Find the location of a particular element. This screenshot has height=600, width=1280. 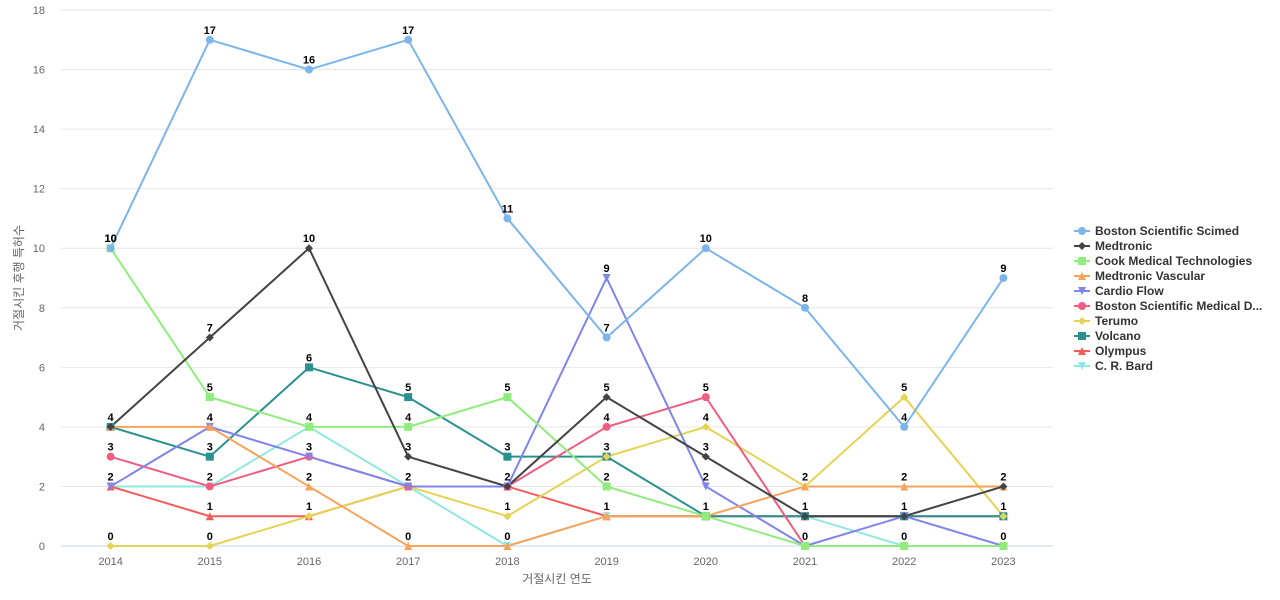

y-axis-title: 거절시킨 후행 특허수 is located at coordinates (18, 278).